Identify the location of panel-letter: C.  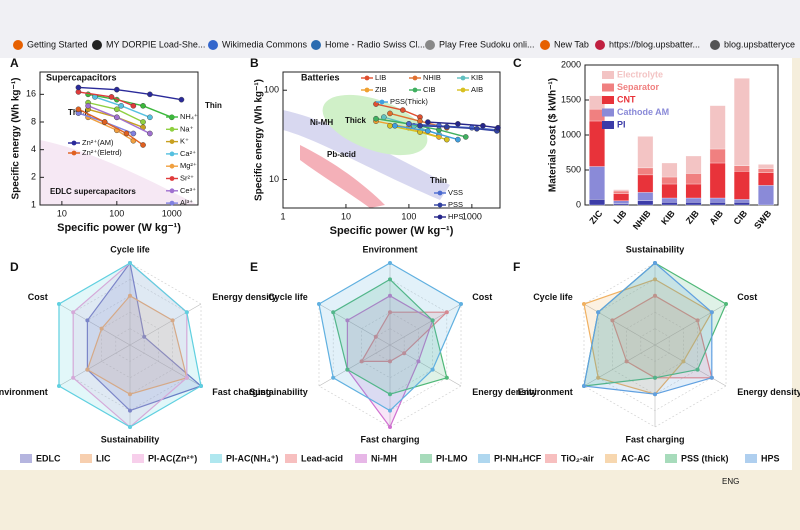
(517, 63).